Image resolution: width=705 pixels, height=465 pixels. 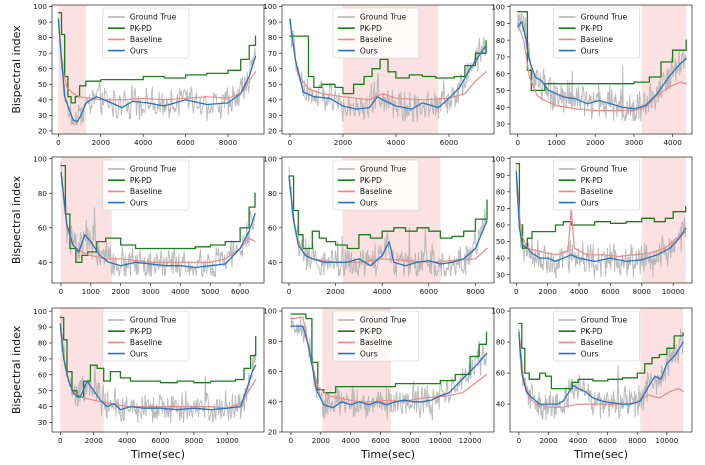 I want to click on x-tick-label: 12000, so click(x=470, y=440).